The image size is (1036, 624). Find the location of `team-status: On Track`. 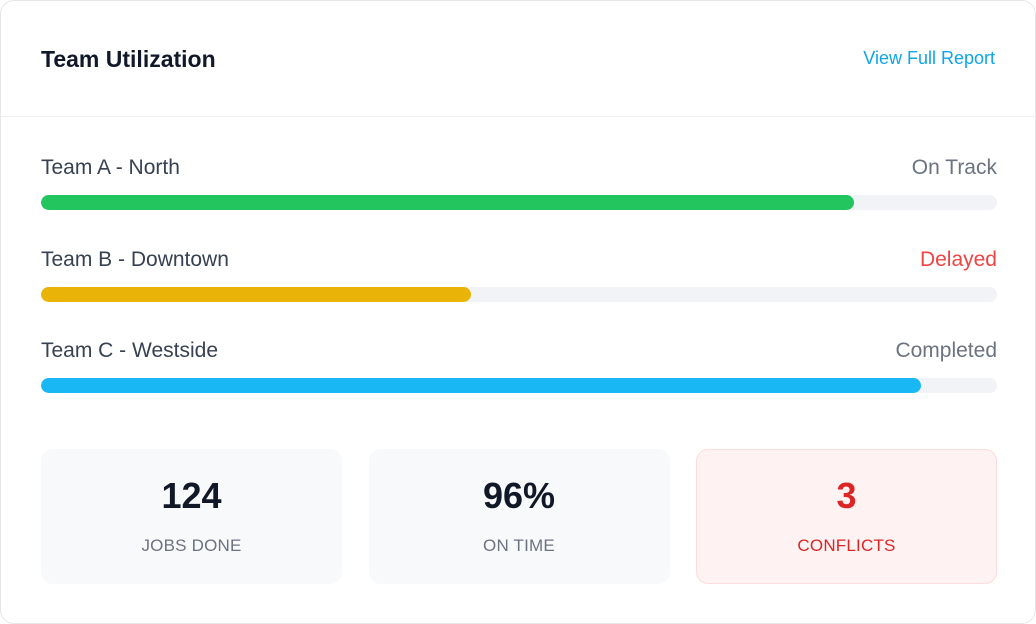

team-status: On Track is located at coordinates (954, 167).